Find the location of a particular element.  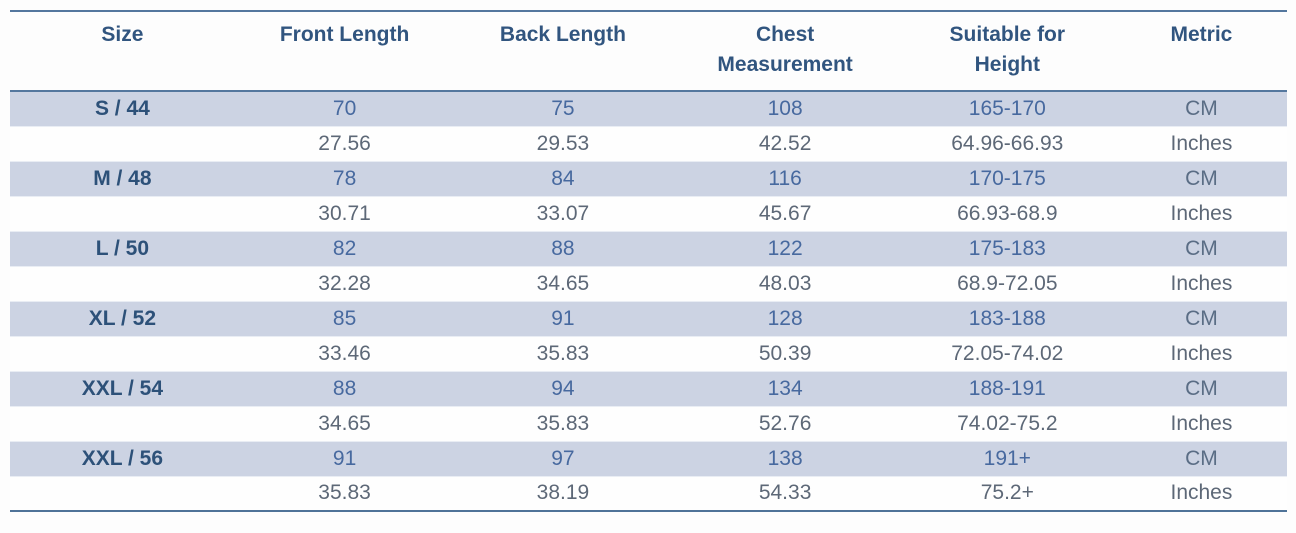

cell-height: 183-188 is located at coordinates (1007, 318).